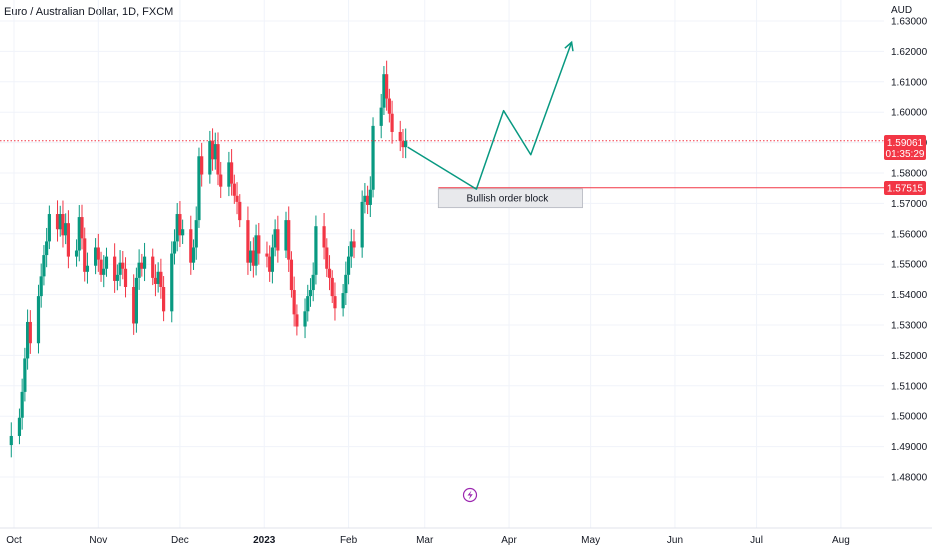  What do you see at coordinates (470, 495) in the screenshot?
I see `flash-icon` at bounding box center [470, 495].